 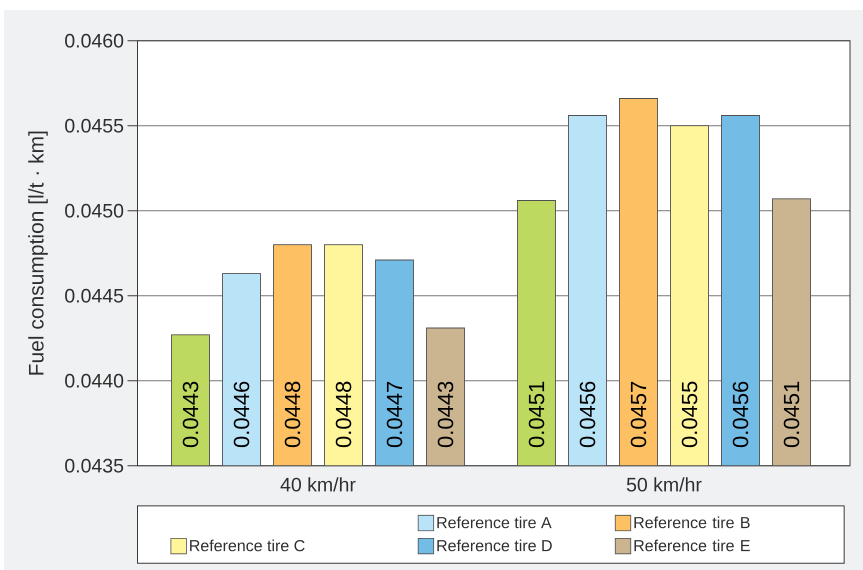 I want to click on y-tick-label: 0.0455, so click(x=94, y=125).